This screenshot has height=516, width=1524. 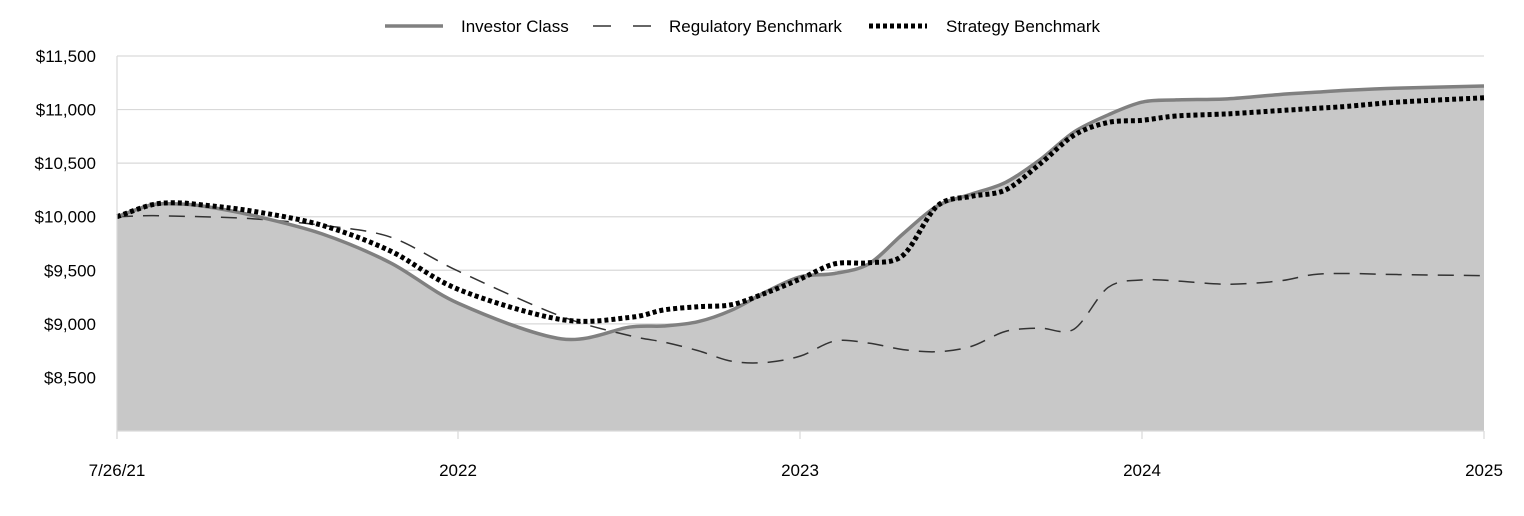 I want to click on x-axis-ticks: 7/26/21 2022 2023 2024 2025, so click(x=796, y=455).